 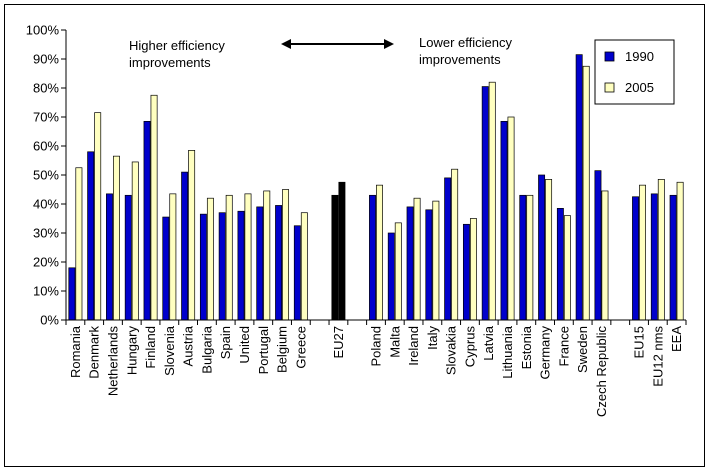 I want to click on x-category-label: Romania, so click(x=75, y=351).